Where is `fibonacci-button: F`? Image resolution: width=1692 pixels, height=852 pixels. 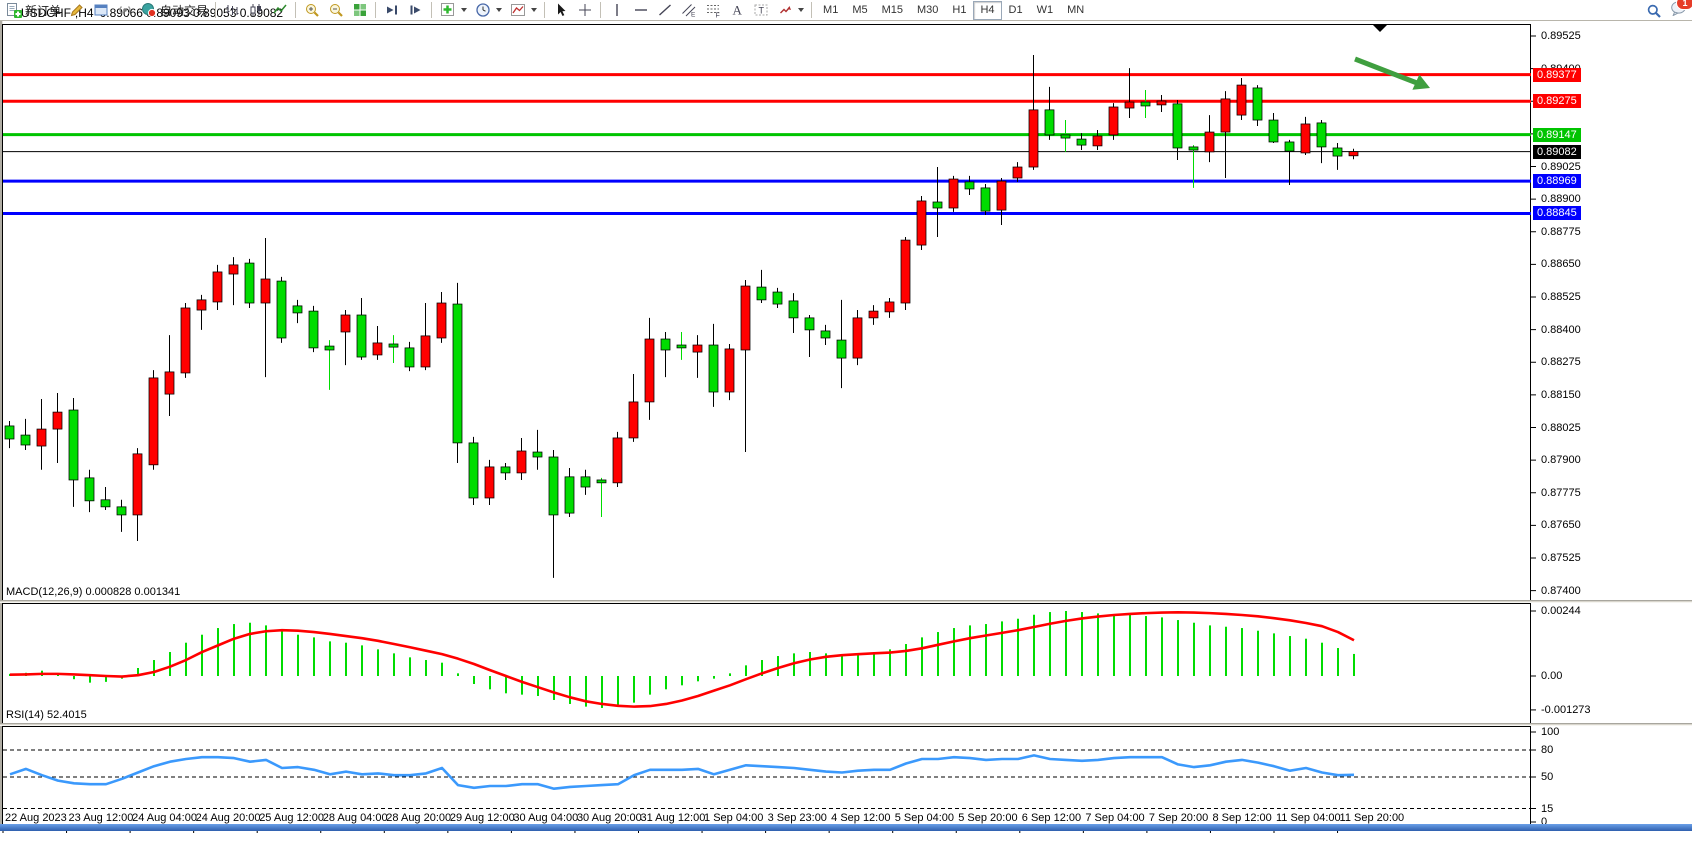
fibonacci-button: F is located at coordinates (713, 10).